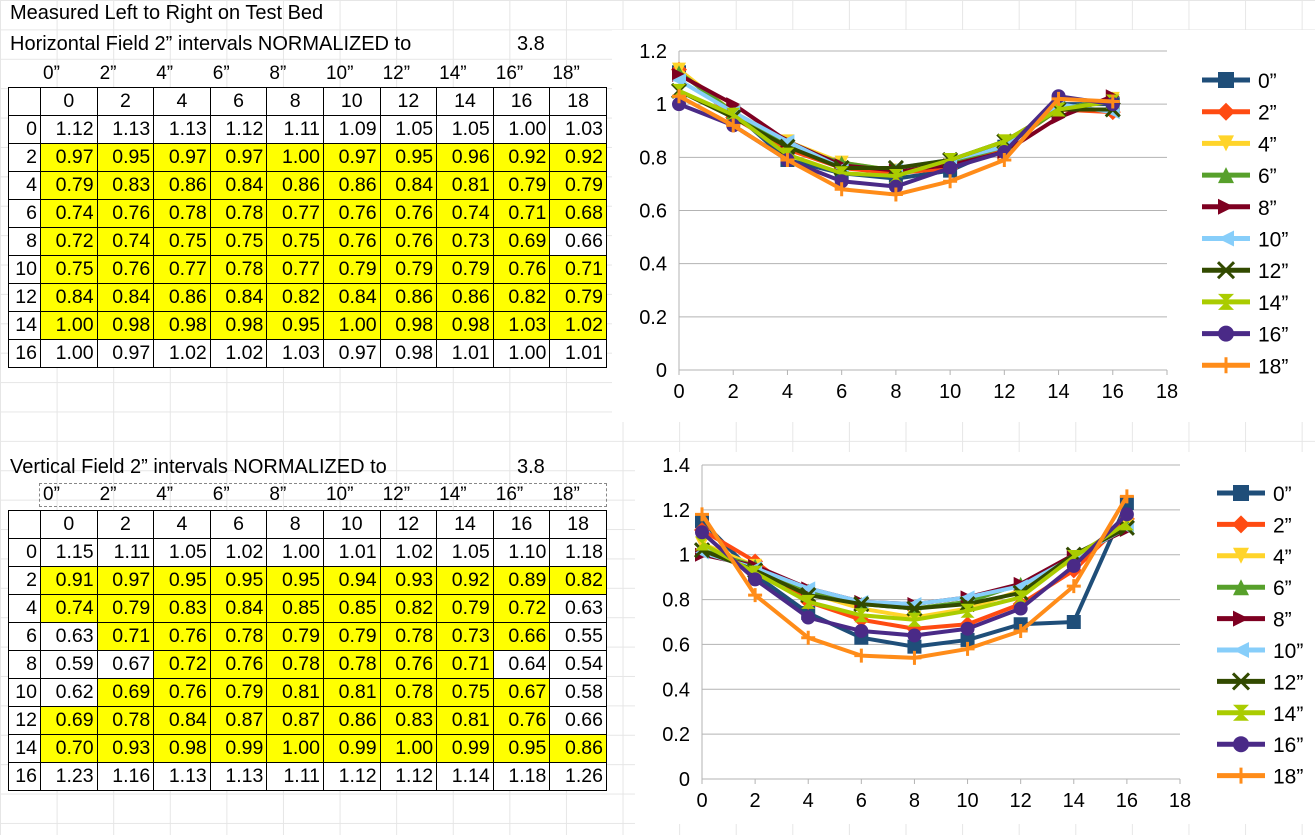 The width and height of the screenshot is (1315, 835). I want to click on column-header-cell: 14, so click(465, 524).